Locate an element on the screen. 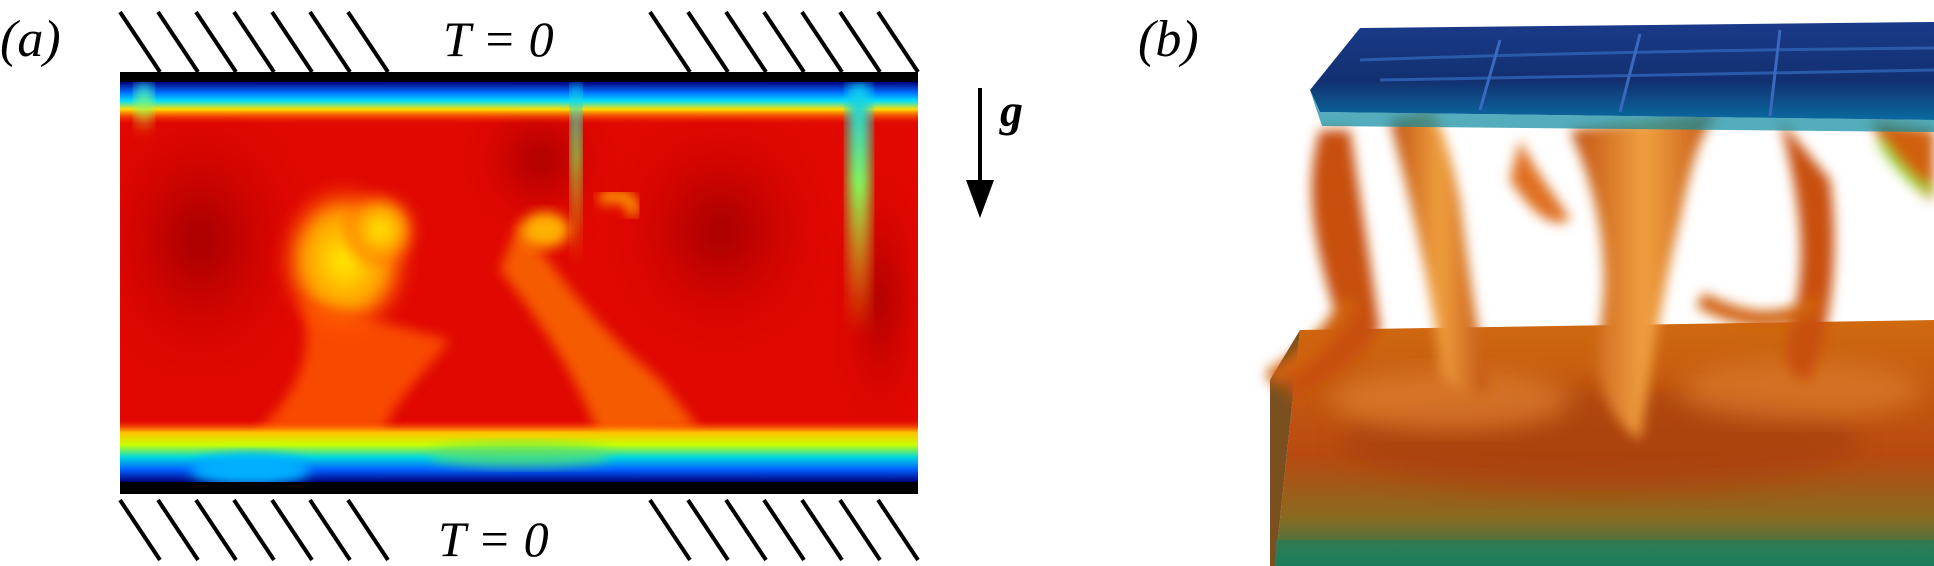 The width and height of the screenshot is (1934, 566). panel-b-label: (b) is located at coordinates (1168, 39).